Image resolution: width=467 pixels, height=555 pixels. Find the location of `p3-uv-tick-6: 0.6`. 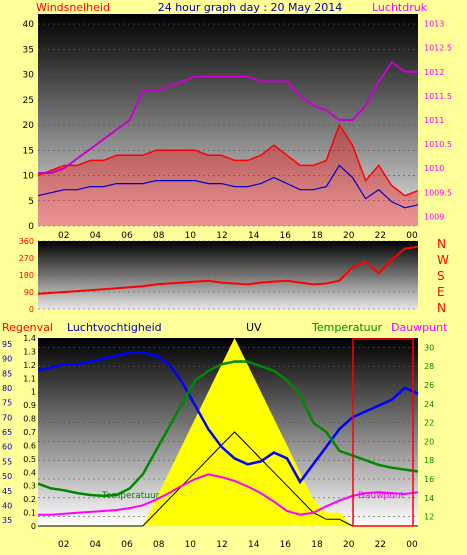

p3-uv-tick-6: 0.6 is located at coordinates (29, 445).